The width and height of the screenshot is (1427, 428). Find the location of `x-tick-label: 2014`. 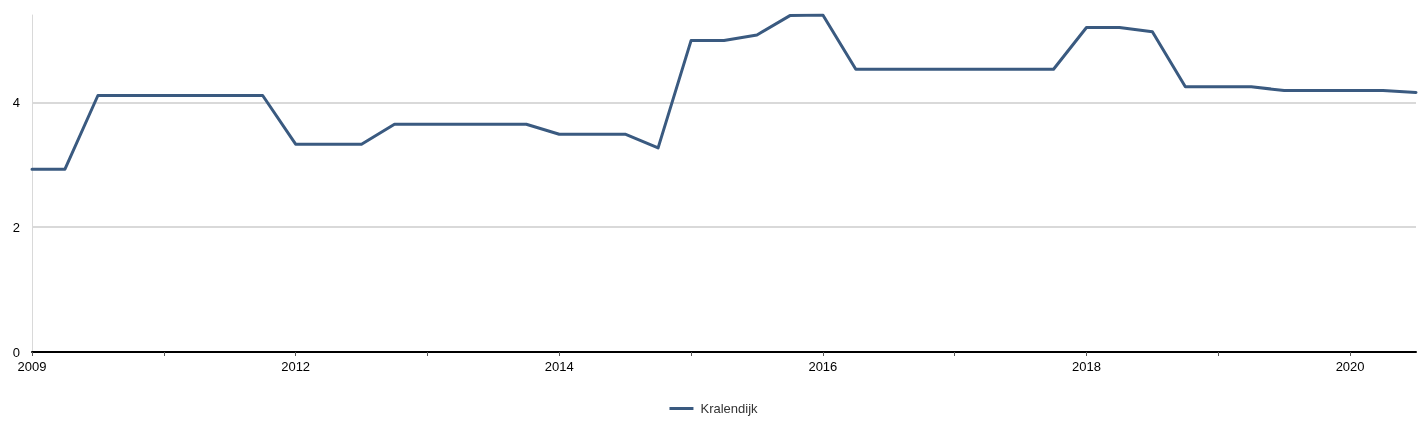

x-tick-label: 2014 is located at coordinates (559, 366).